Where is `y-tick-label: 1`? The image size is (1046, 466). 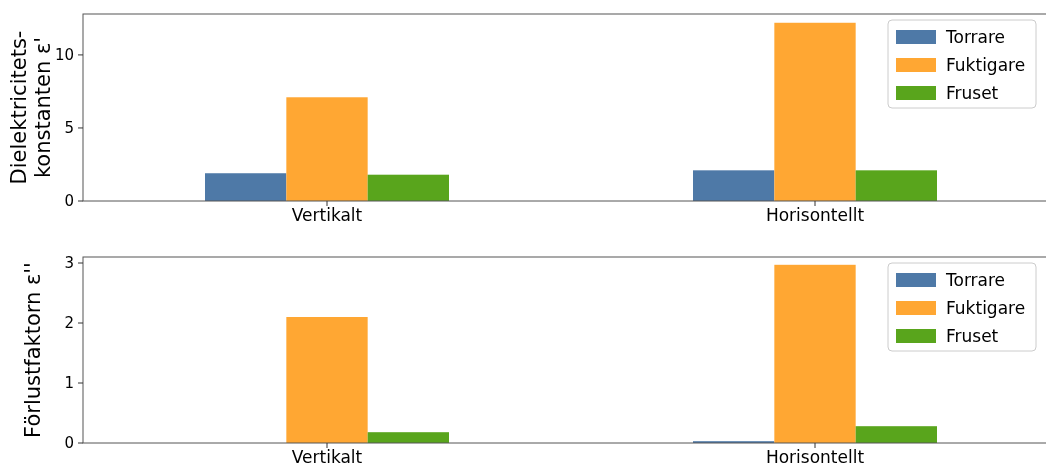
y-tick-label: 1 is located at coordinates (69, 383).